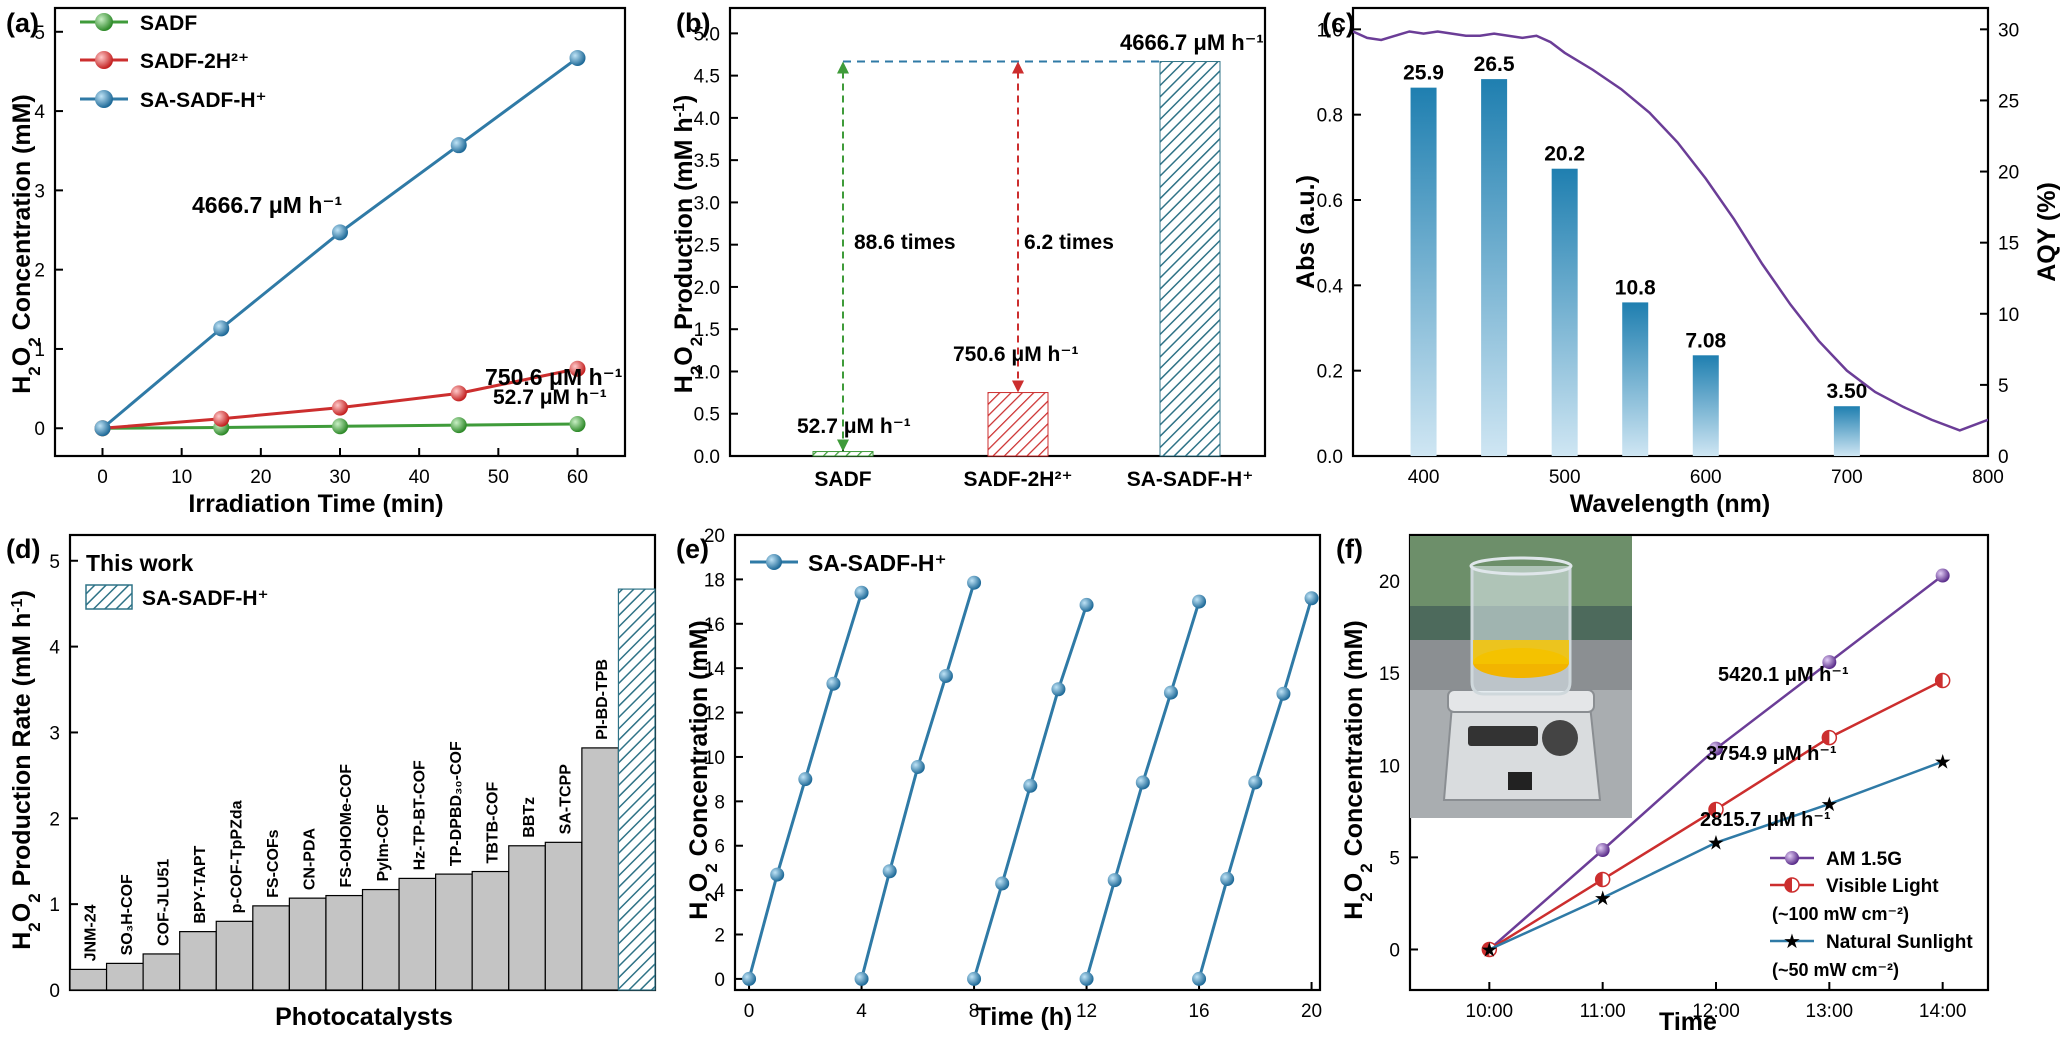 This screenshot has height=1053, width=2067. What do you see at coordinates (54, 991) in the screenshot?
I see `panel-d-ytick-label: 0` at bounding box center [54, 991].